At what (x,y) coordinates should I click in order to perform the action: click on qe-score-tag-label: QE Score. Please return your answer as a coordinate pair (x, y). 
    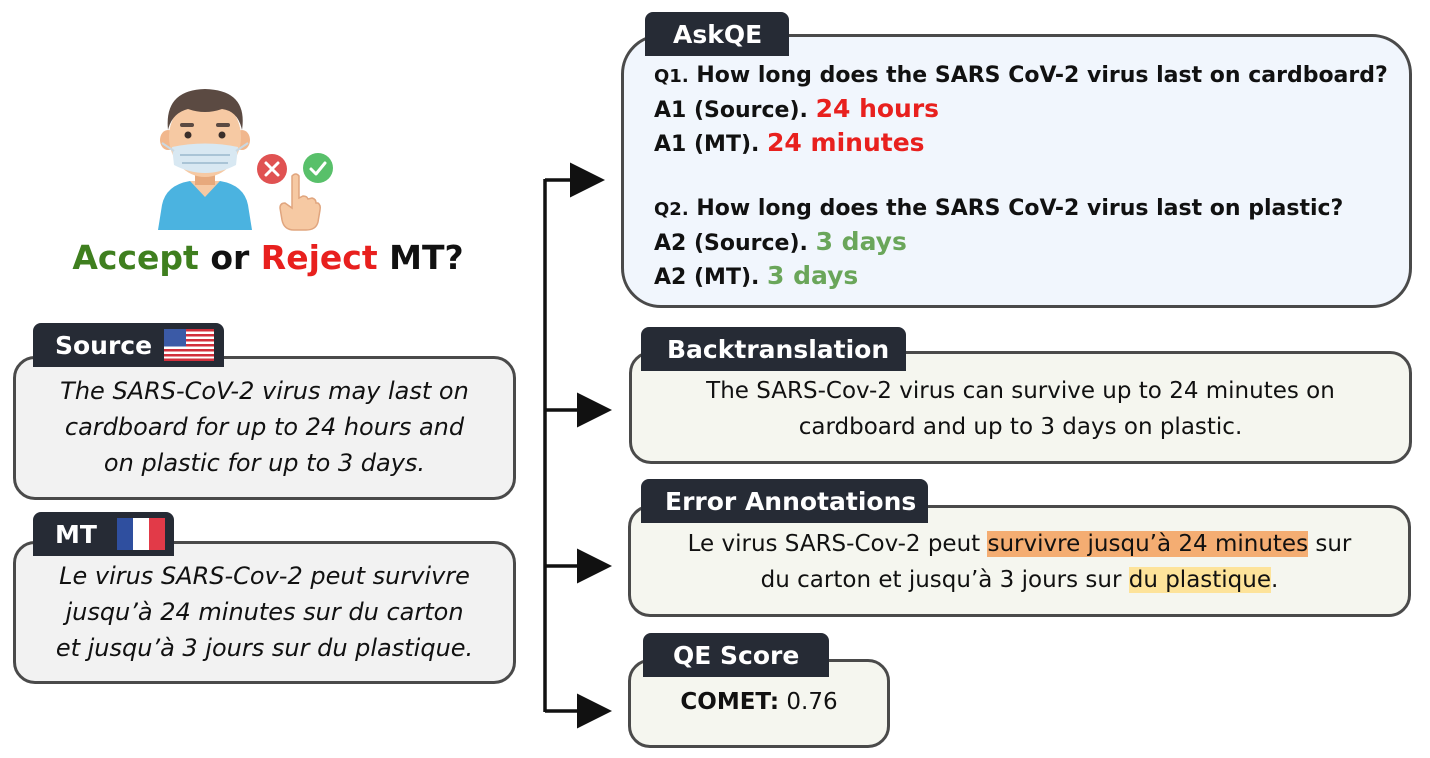
    Looking at the image, I should click on (736, 655).